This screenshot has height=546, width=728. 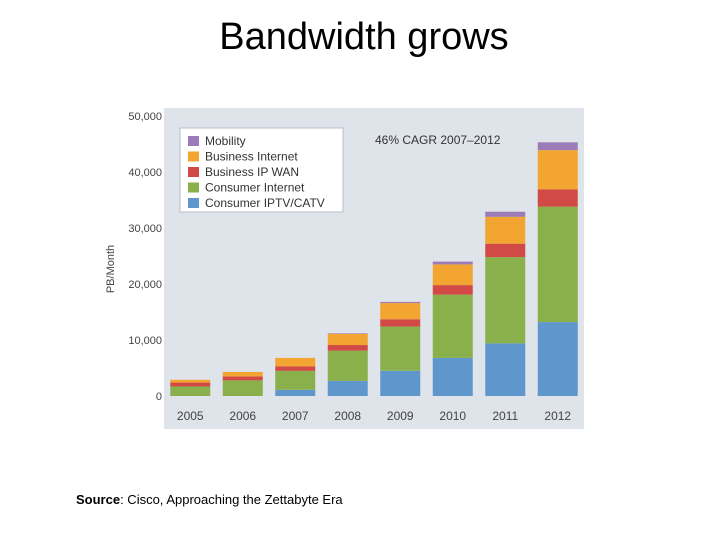 I want to click on y-axis-ticks: 0 10,000 20,000 30,000 40,000 50,000, so click(x=145, y=257).